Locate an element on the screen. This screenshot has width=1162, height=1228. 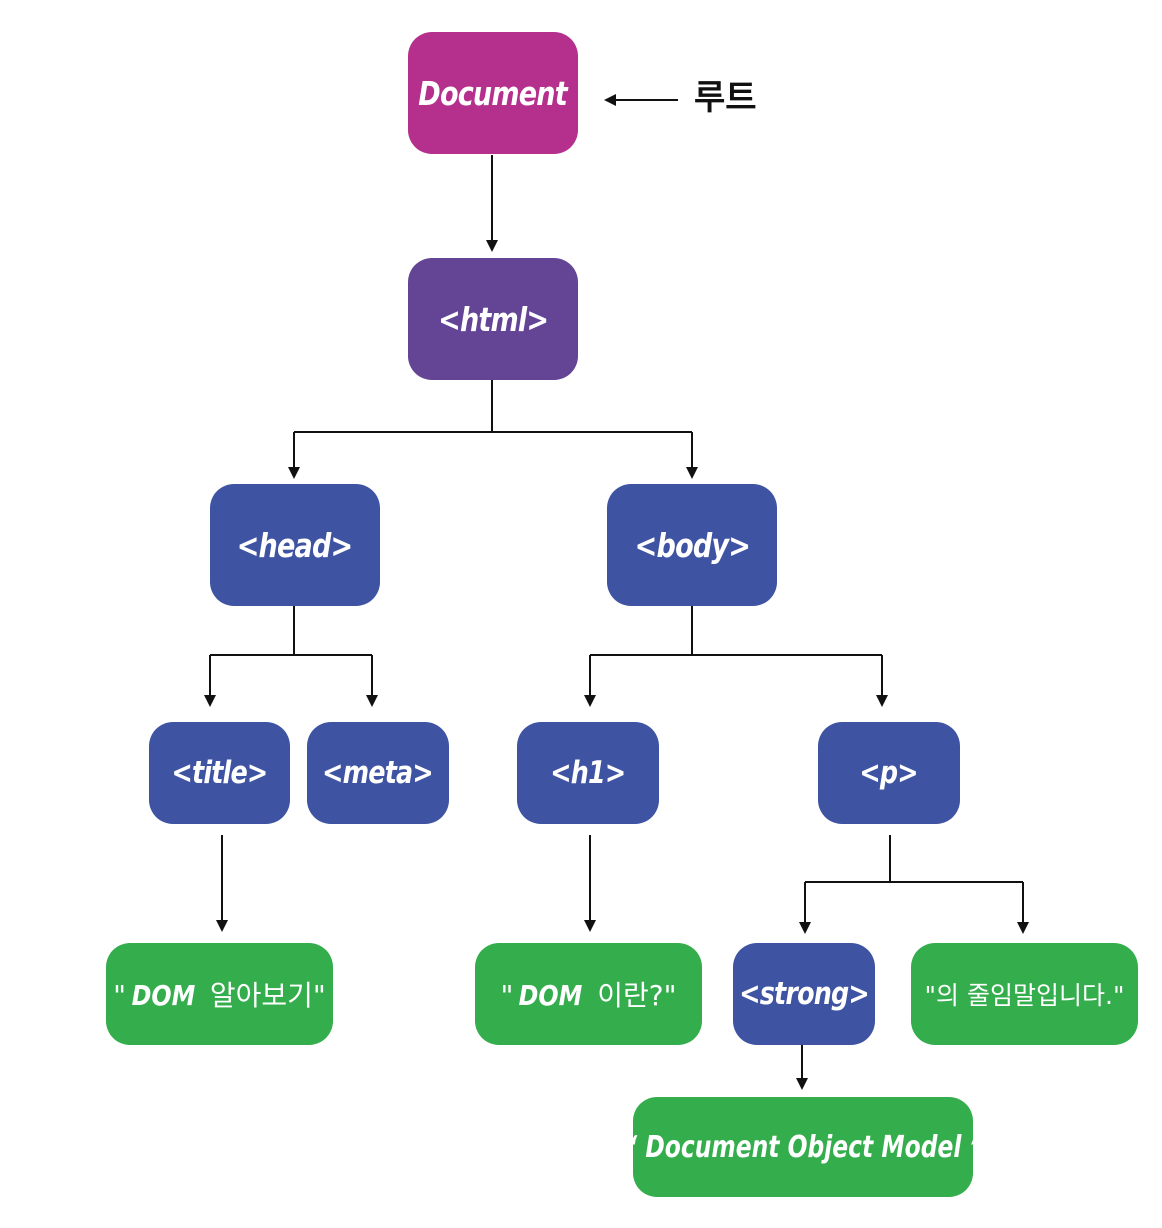
h1-text-rest: 이란?" is located at coordinates (632, 995).